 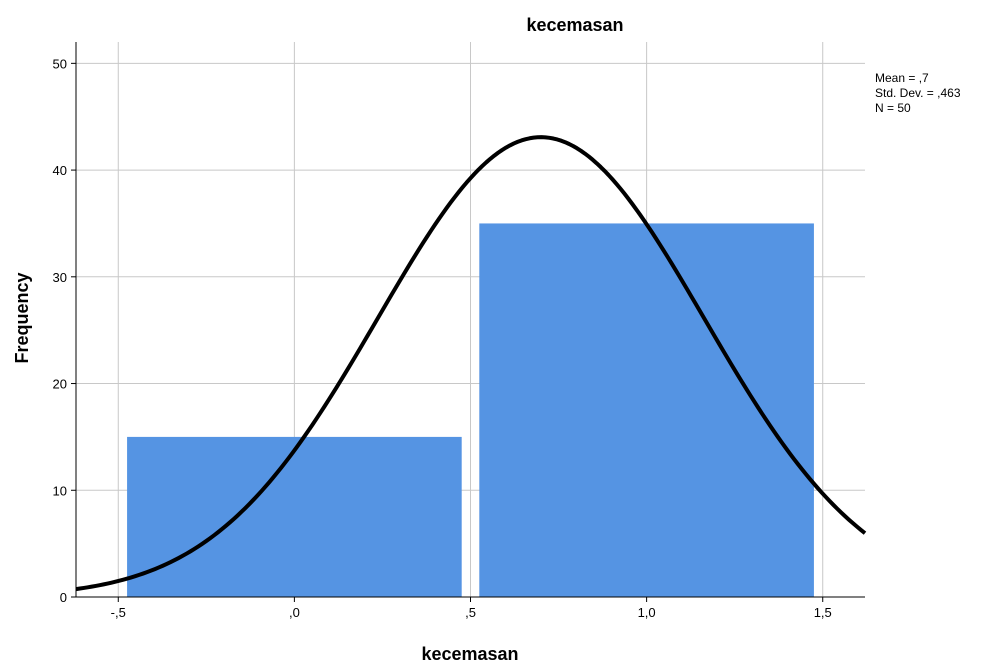 I want to click on y-tick-label: 20, so click(x=60, y=384).